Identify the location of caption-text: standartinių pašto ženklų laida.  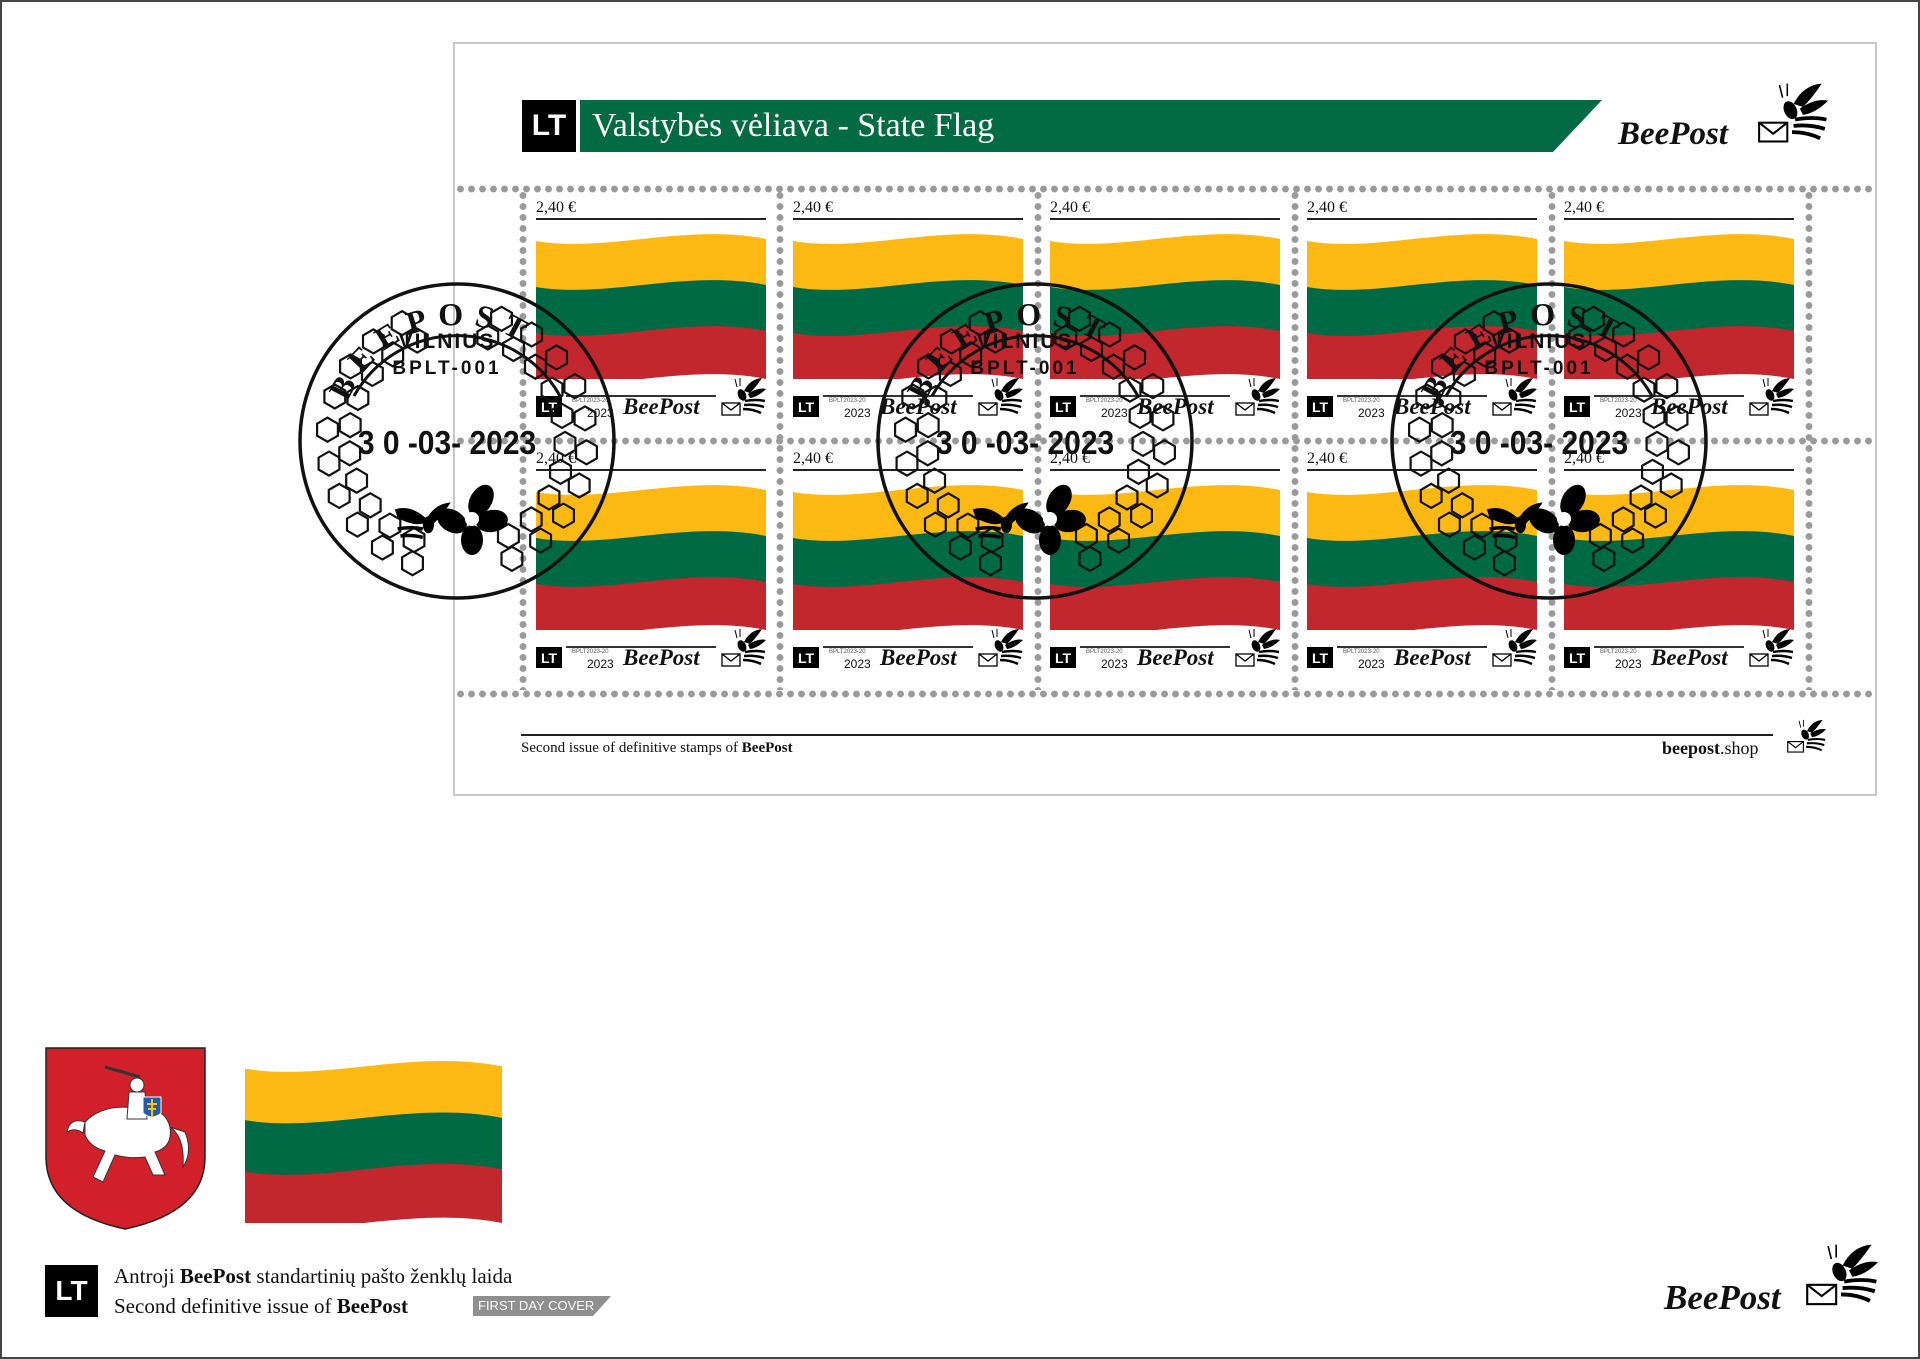
(382, 1276).